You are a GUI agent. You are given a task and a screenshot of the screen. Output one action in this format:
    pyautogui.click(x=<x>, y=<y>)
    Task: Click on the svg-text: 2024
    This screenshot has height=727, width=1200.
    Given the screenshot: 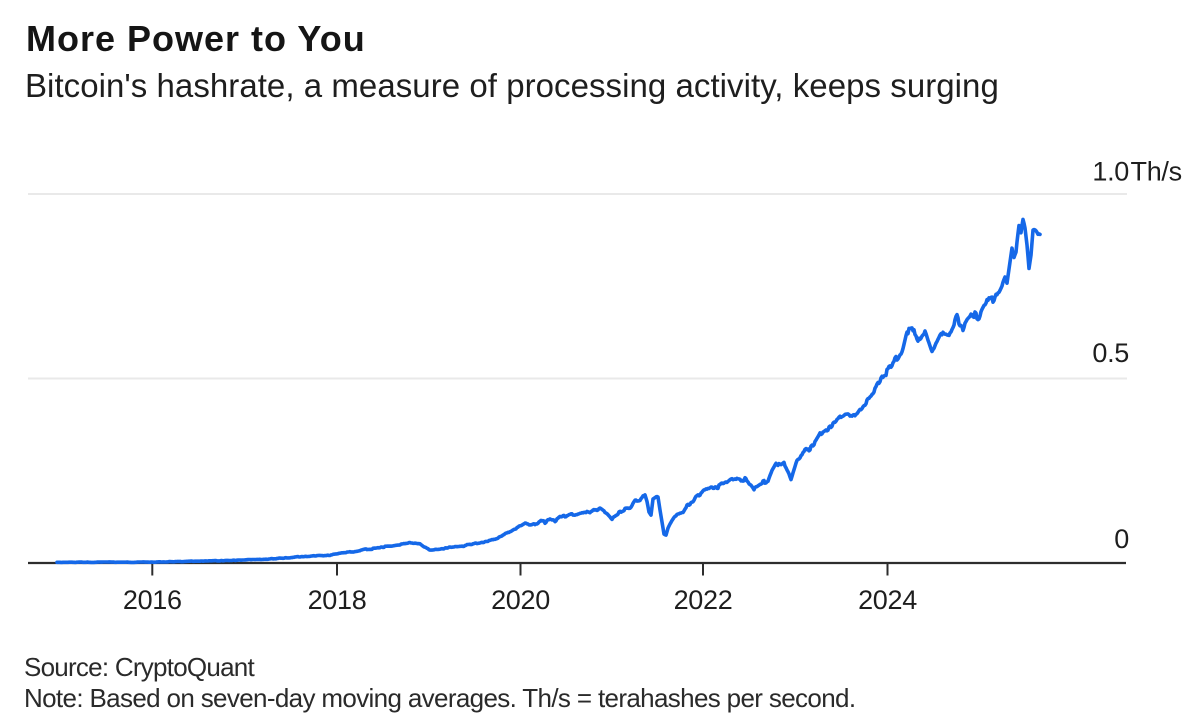 What is the action you would take?
    pyautogui.click(x=887, y=600)
    